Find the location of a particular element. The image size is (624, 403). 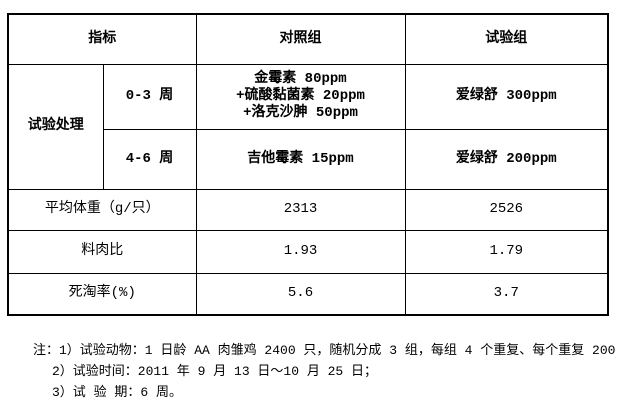

treatment-row-4-6-weeks: 4-6 周 吉他霉素 15ppm 爱绿舒 200ppm is located at coordinates (308, 159).